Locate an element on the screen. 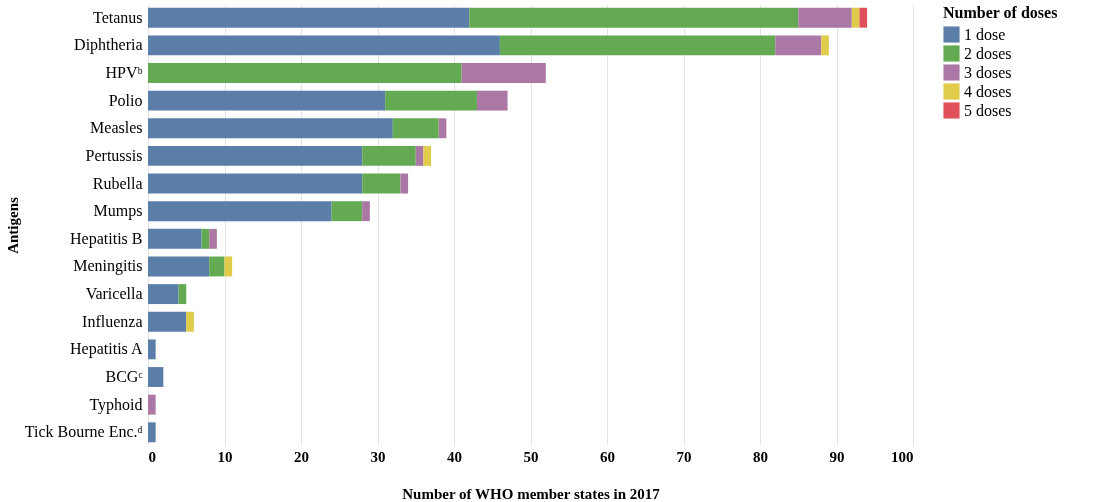 The image size is (1113, 502). y-tick-label: Typhoid is located at coordinates (116, 404).